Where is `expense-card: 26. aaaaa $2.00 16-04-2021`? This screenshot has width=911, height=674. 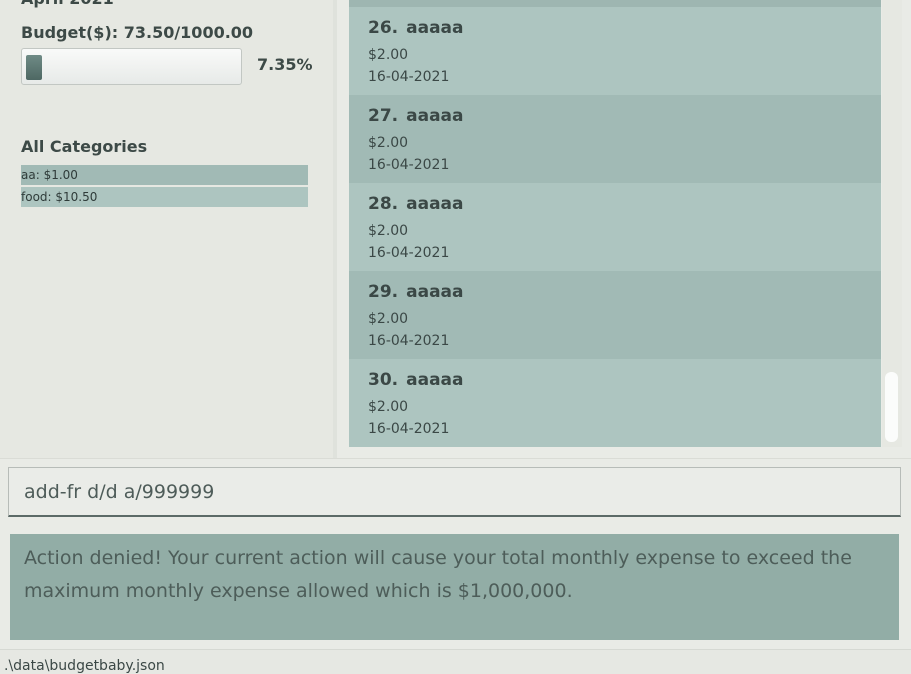
expense-card: 26. aaaaa $2.00 16-04-2021 is located at coordinates (615, 51).